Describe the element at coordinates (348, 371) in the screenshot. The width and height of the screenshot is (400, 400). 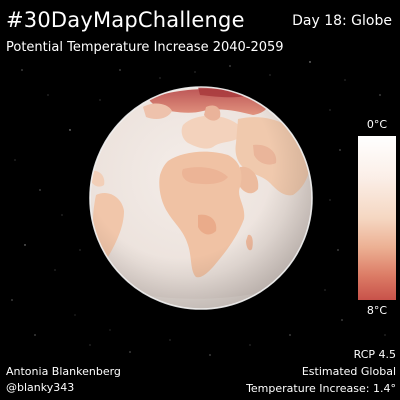
I see `estimate-label-line1: Estimated Global` at that location.